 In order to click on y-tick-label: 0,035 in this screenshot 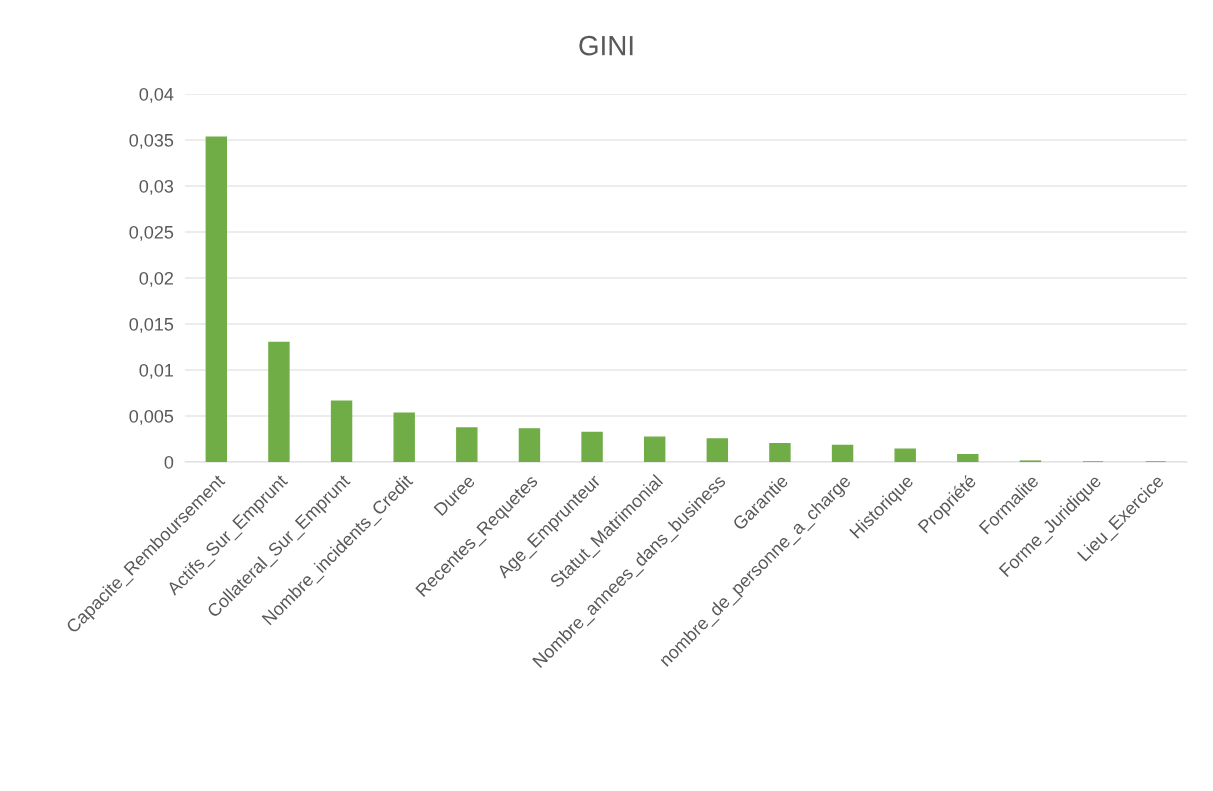, I will do `click(151, 141)`.